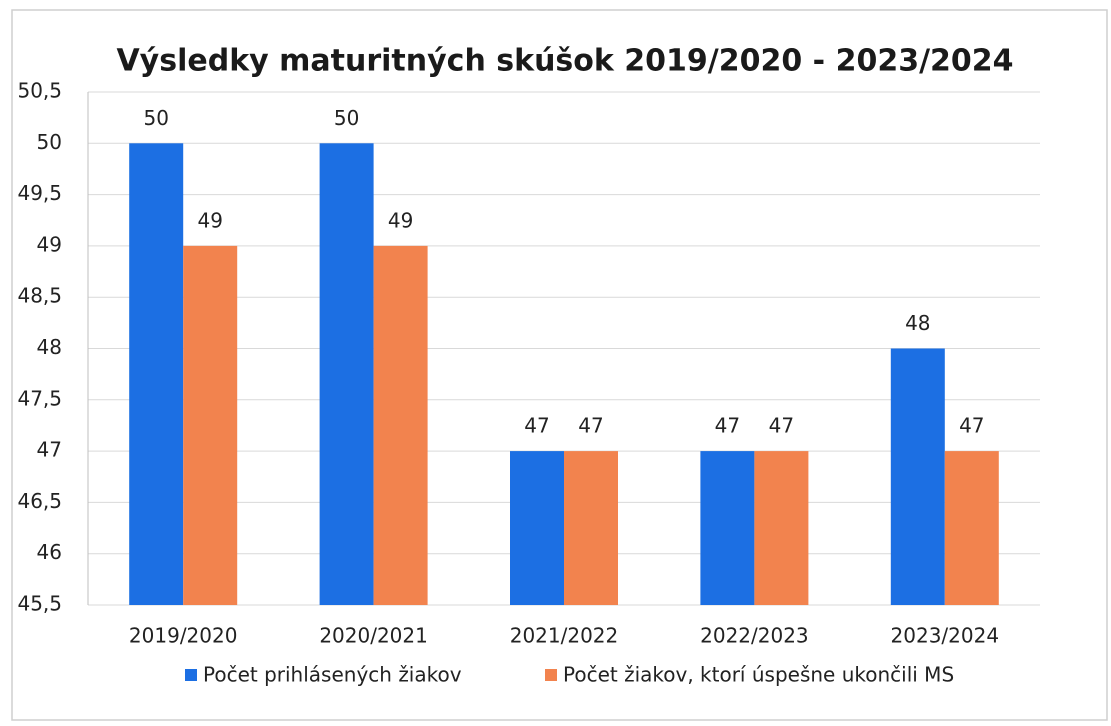 Image resolution: width=1111 pixels, height=726 pixels. I want to click on y-tick-label: 50,5, so click(39, 91).